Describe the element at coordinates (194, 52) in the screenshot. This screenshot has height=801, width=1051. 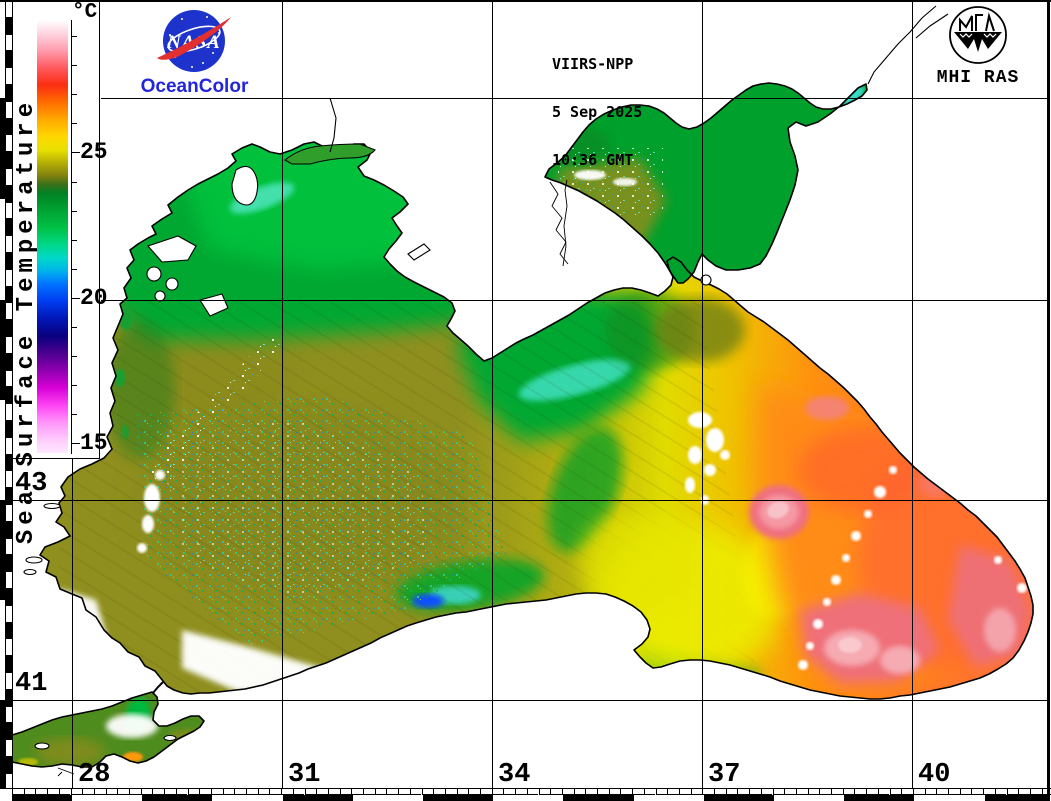
I see `nasa-oceancolor-logo: NASA OceanColor` at that location.